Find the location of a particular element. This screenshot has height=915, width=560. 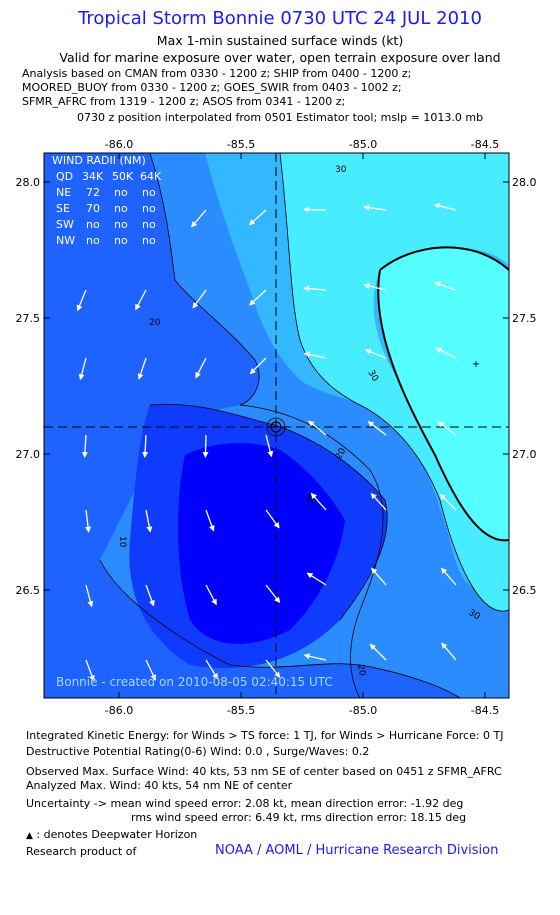

x-tick-label-top: -86.0 is located at coordinates (119, 144).